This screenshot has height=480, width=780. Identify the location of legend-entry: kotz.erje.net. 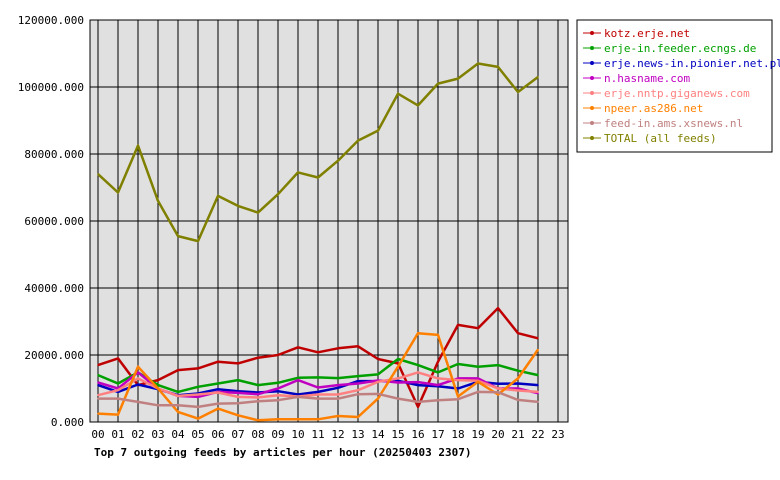
(647, 33).